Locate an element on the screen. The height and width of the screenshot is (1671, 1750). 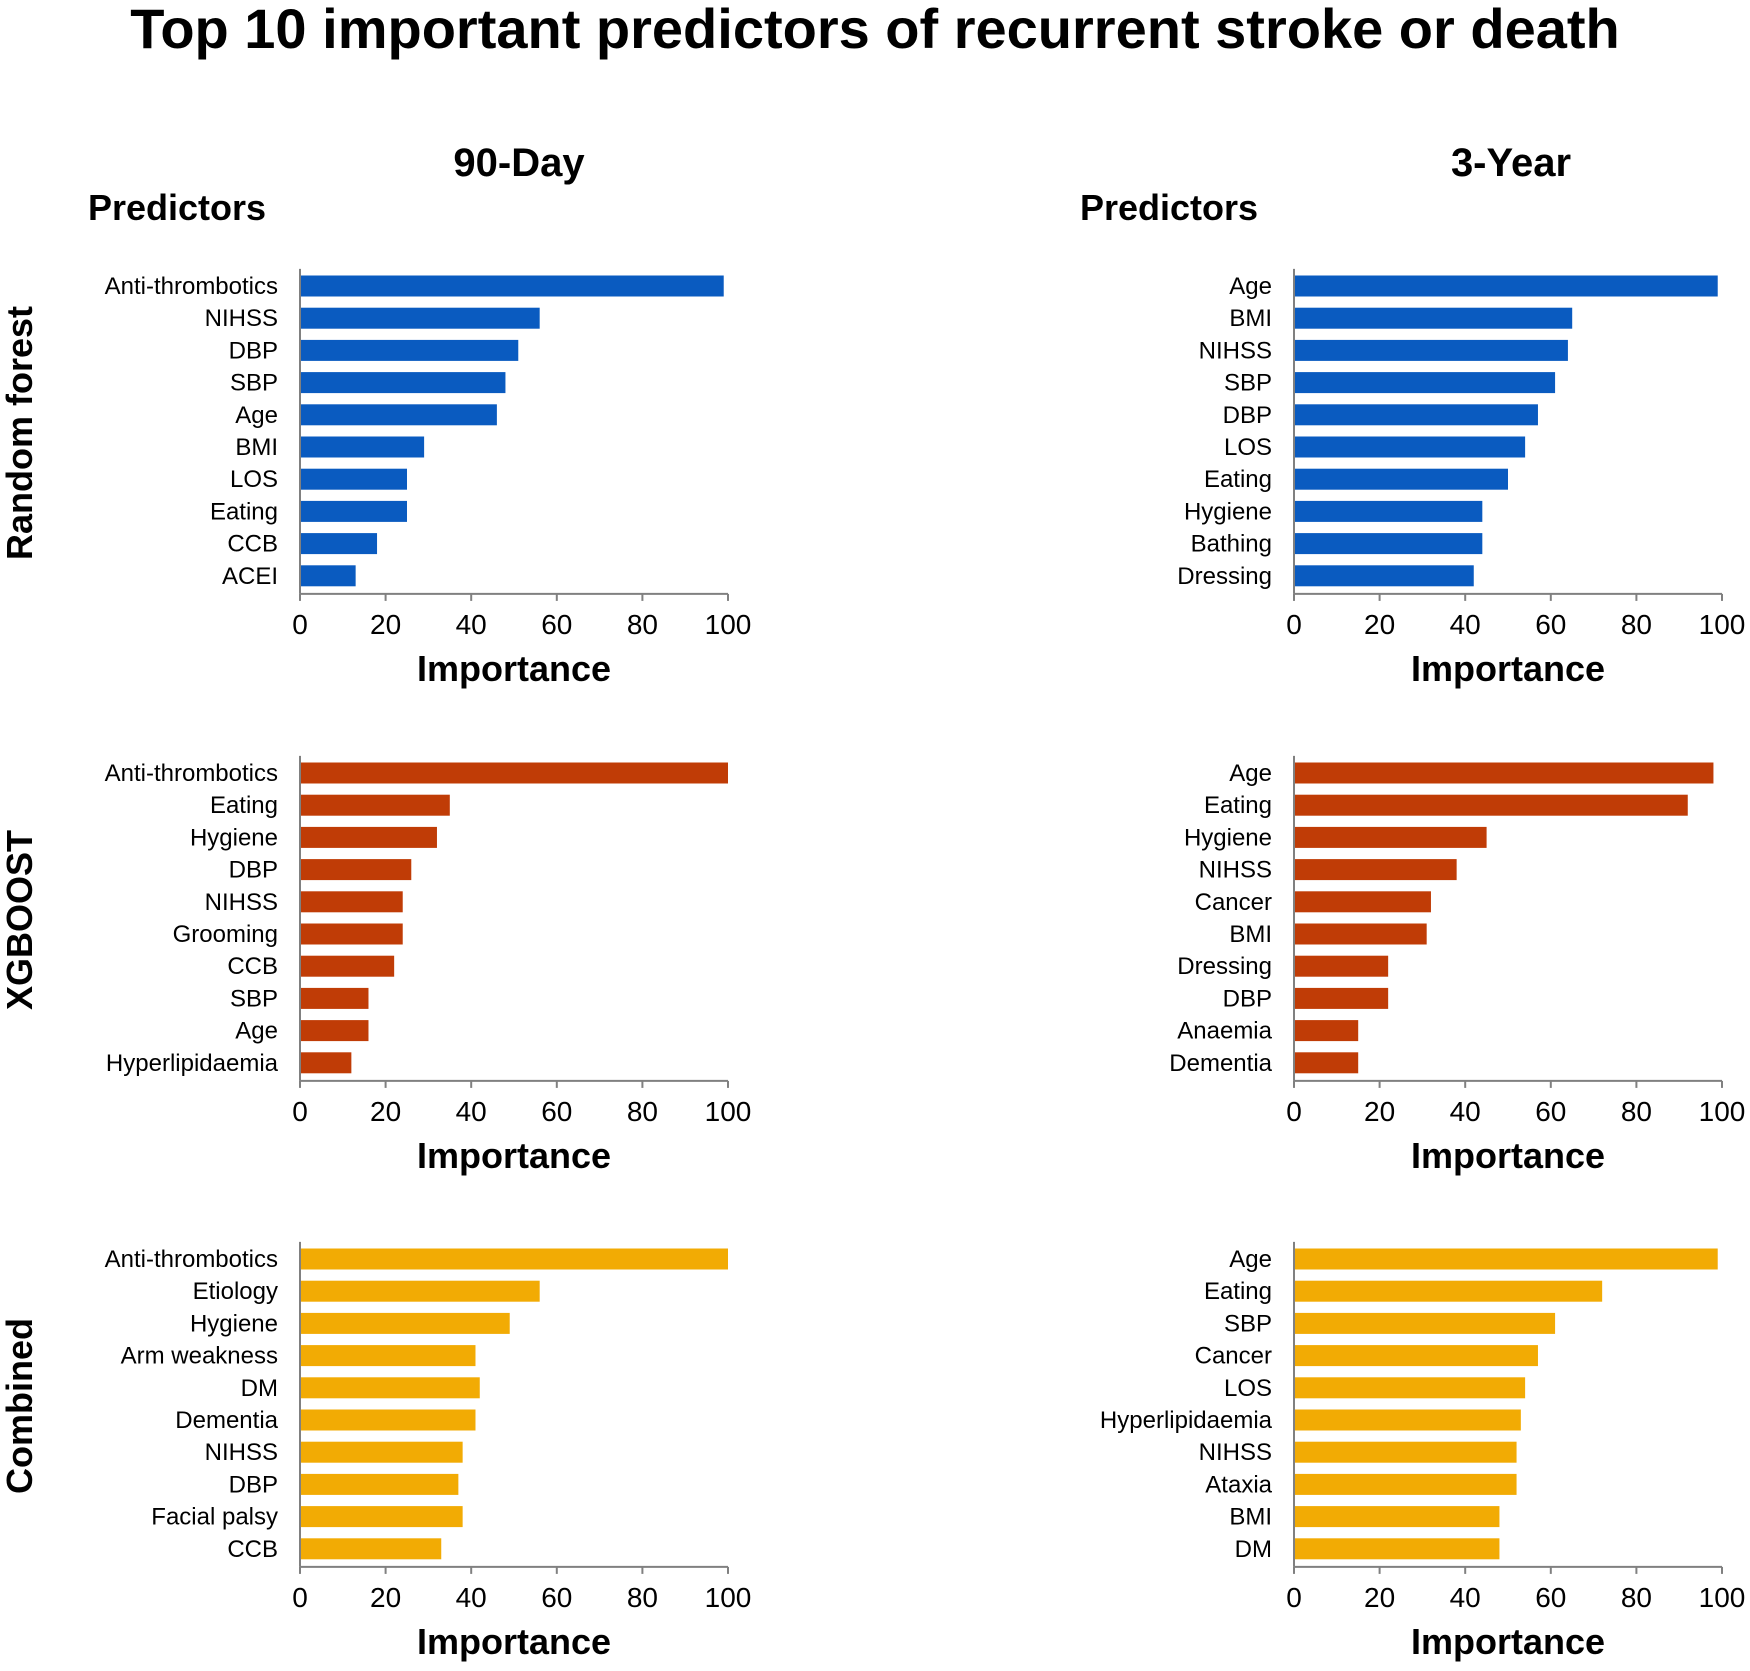
bar-dbp is located at coordinates (356, 870).